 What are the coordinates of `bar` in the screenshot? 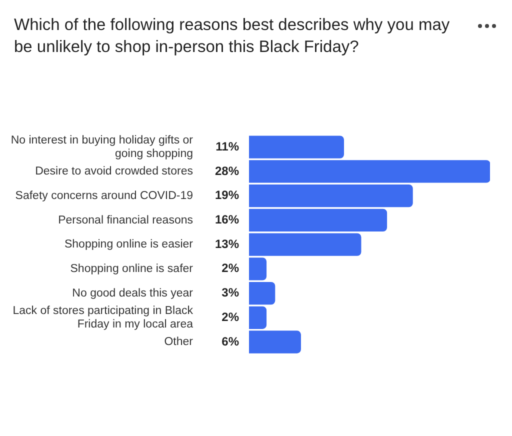 It's located at (262, 293).